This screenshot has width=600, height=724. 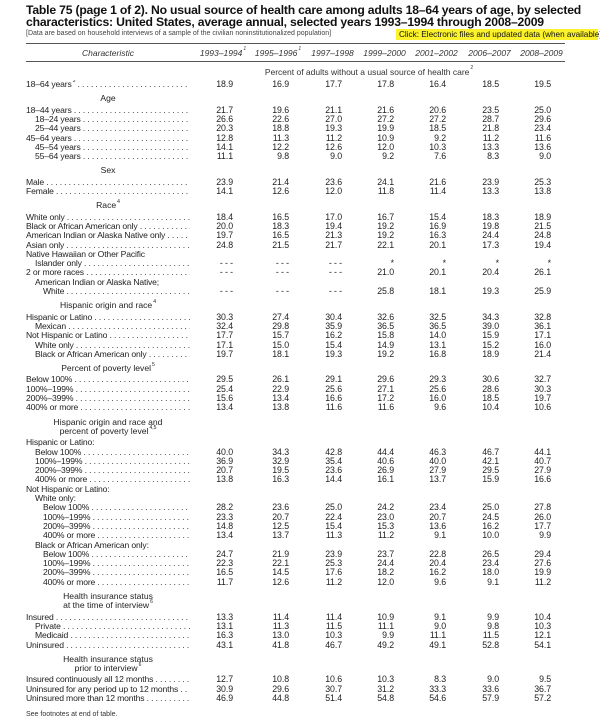 I want to click on cell-value: 17.0, so click(x=333, y=216).